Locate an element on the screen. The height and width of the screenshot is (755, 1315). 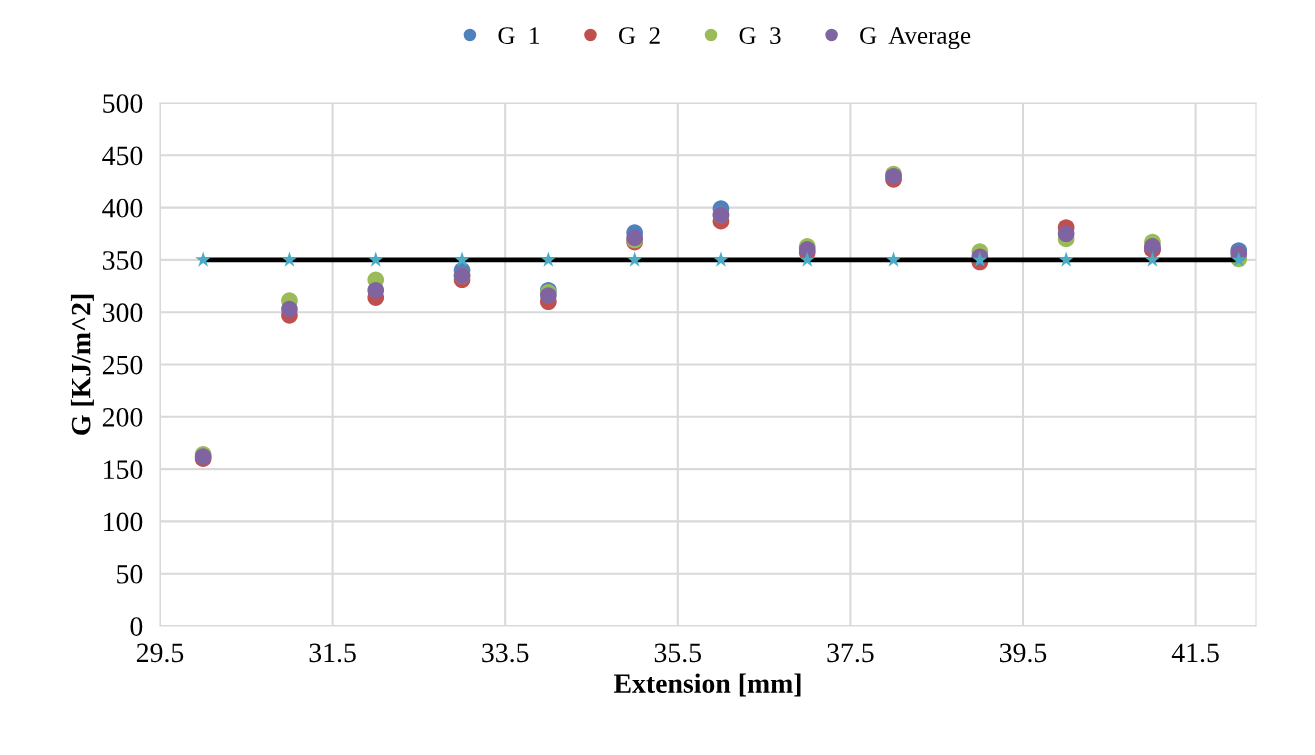
y-tick-label: 0 is located at coordinates (136, 626).